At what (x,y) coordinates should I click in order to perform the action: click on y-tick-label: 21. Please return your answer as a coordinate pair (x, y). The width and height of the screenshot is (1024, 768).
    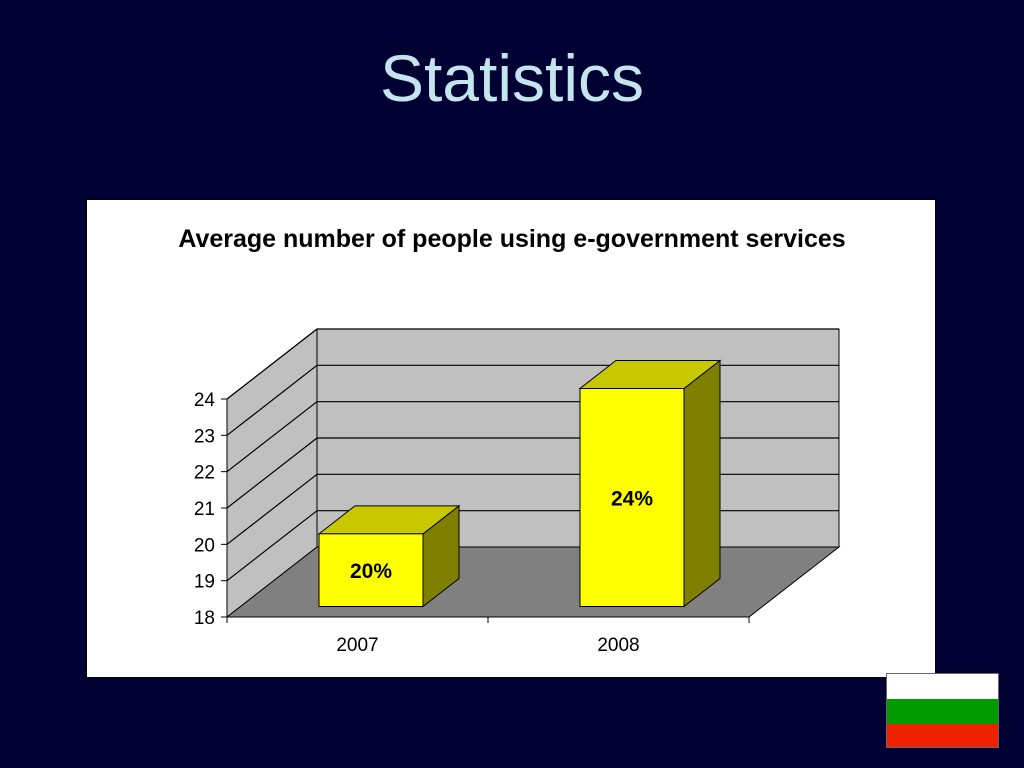
    Looking at the image, I should click on (204, 509).